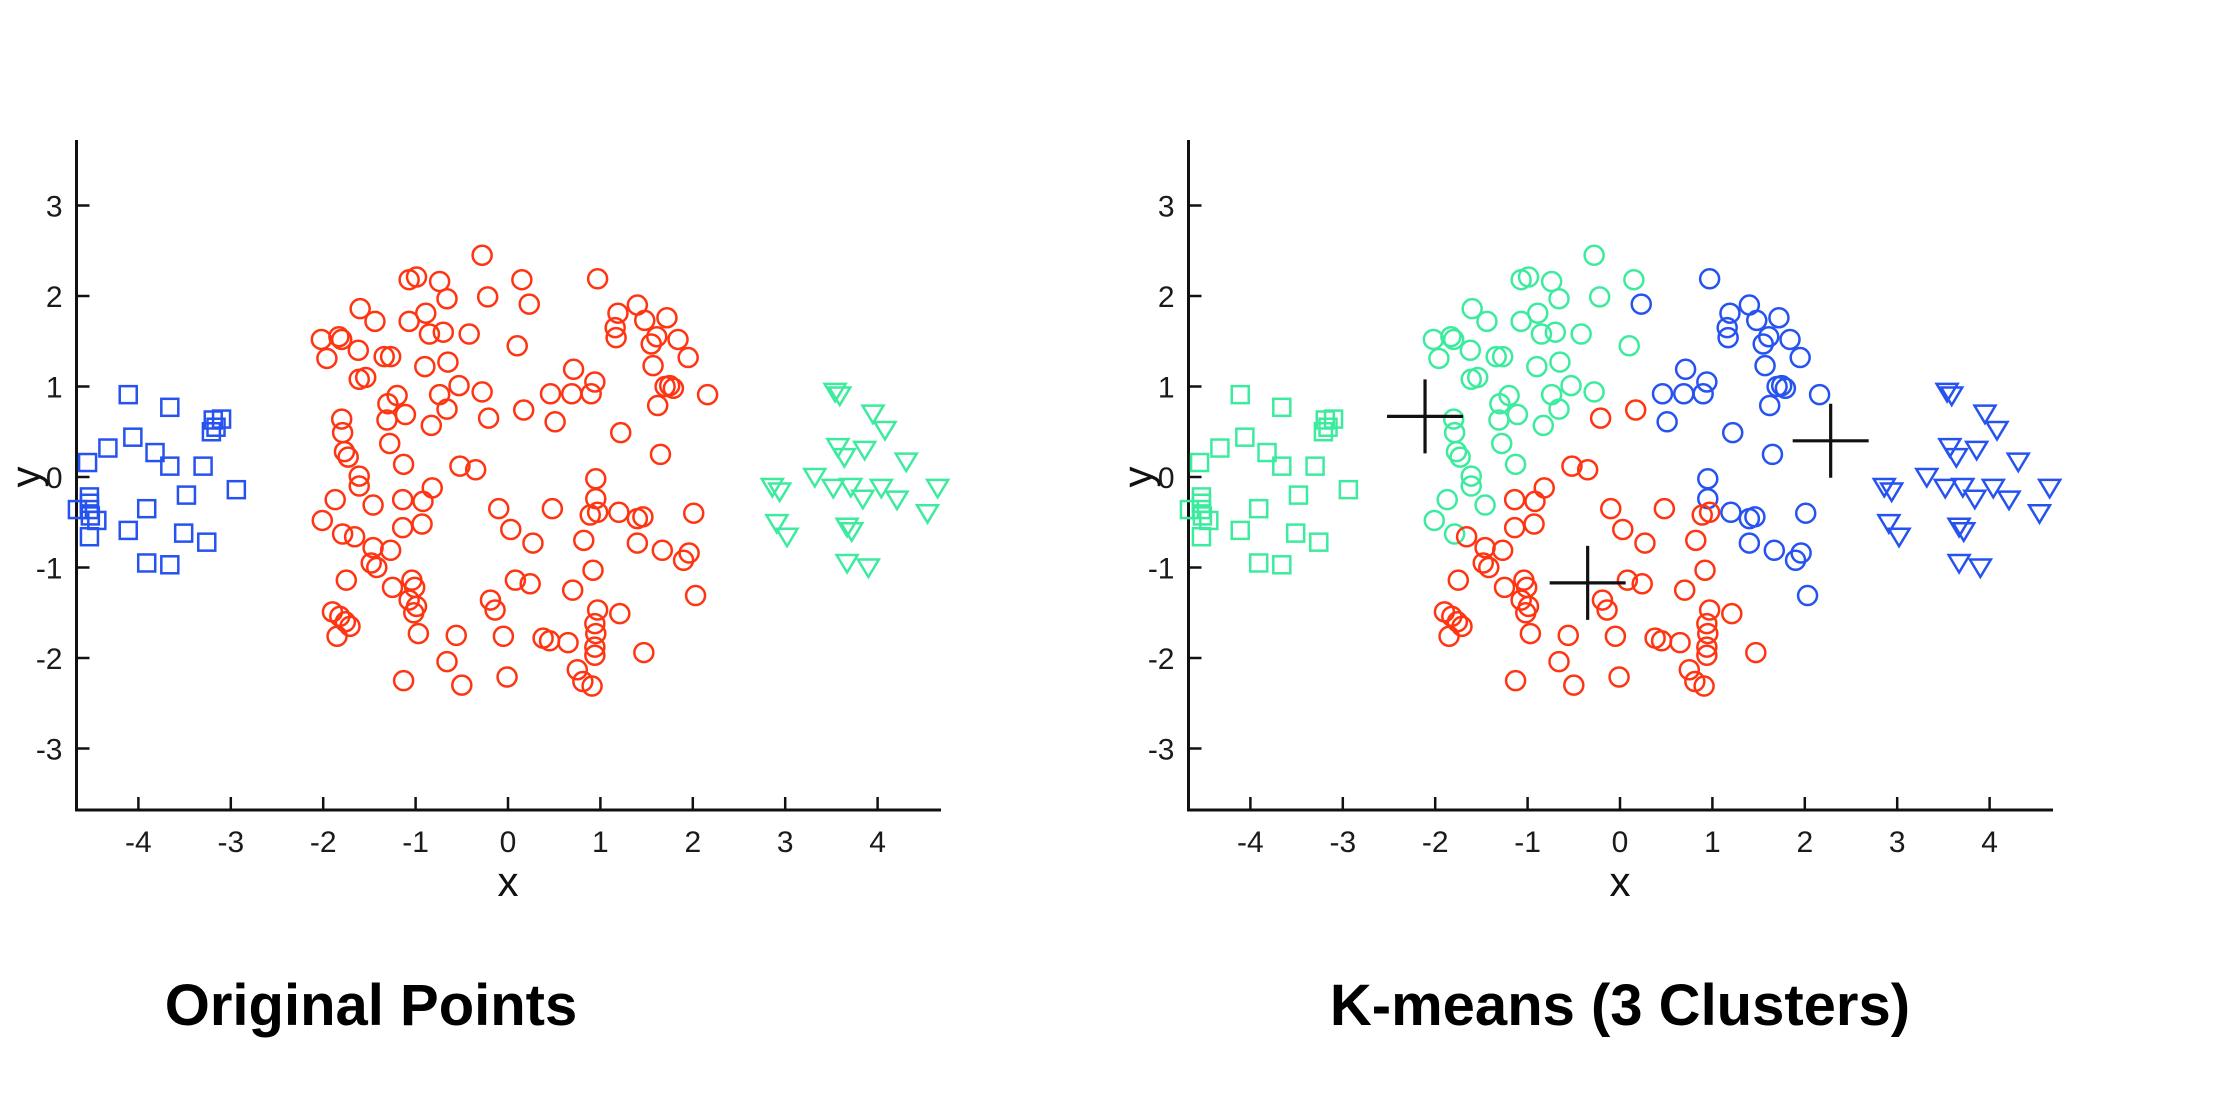 The width and height of the screenshot is (2216, 1094). Describe the element at coordinates (25, 477) in the screenshot. I see `y-axis-label: y` at that location.